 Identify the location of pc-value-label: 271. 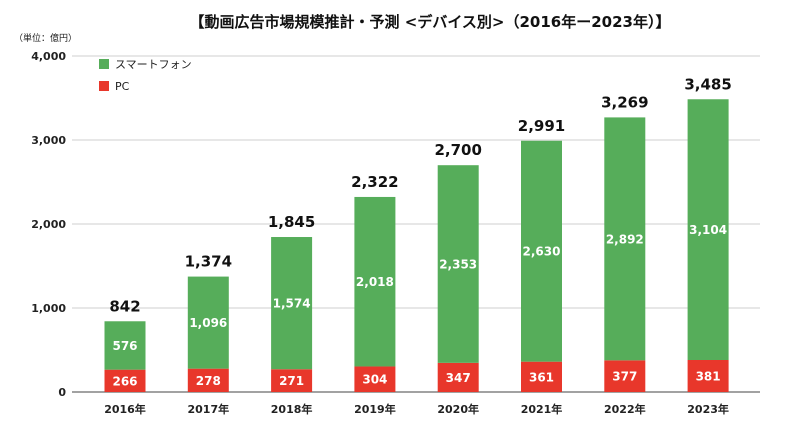
(291, 381).